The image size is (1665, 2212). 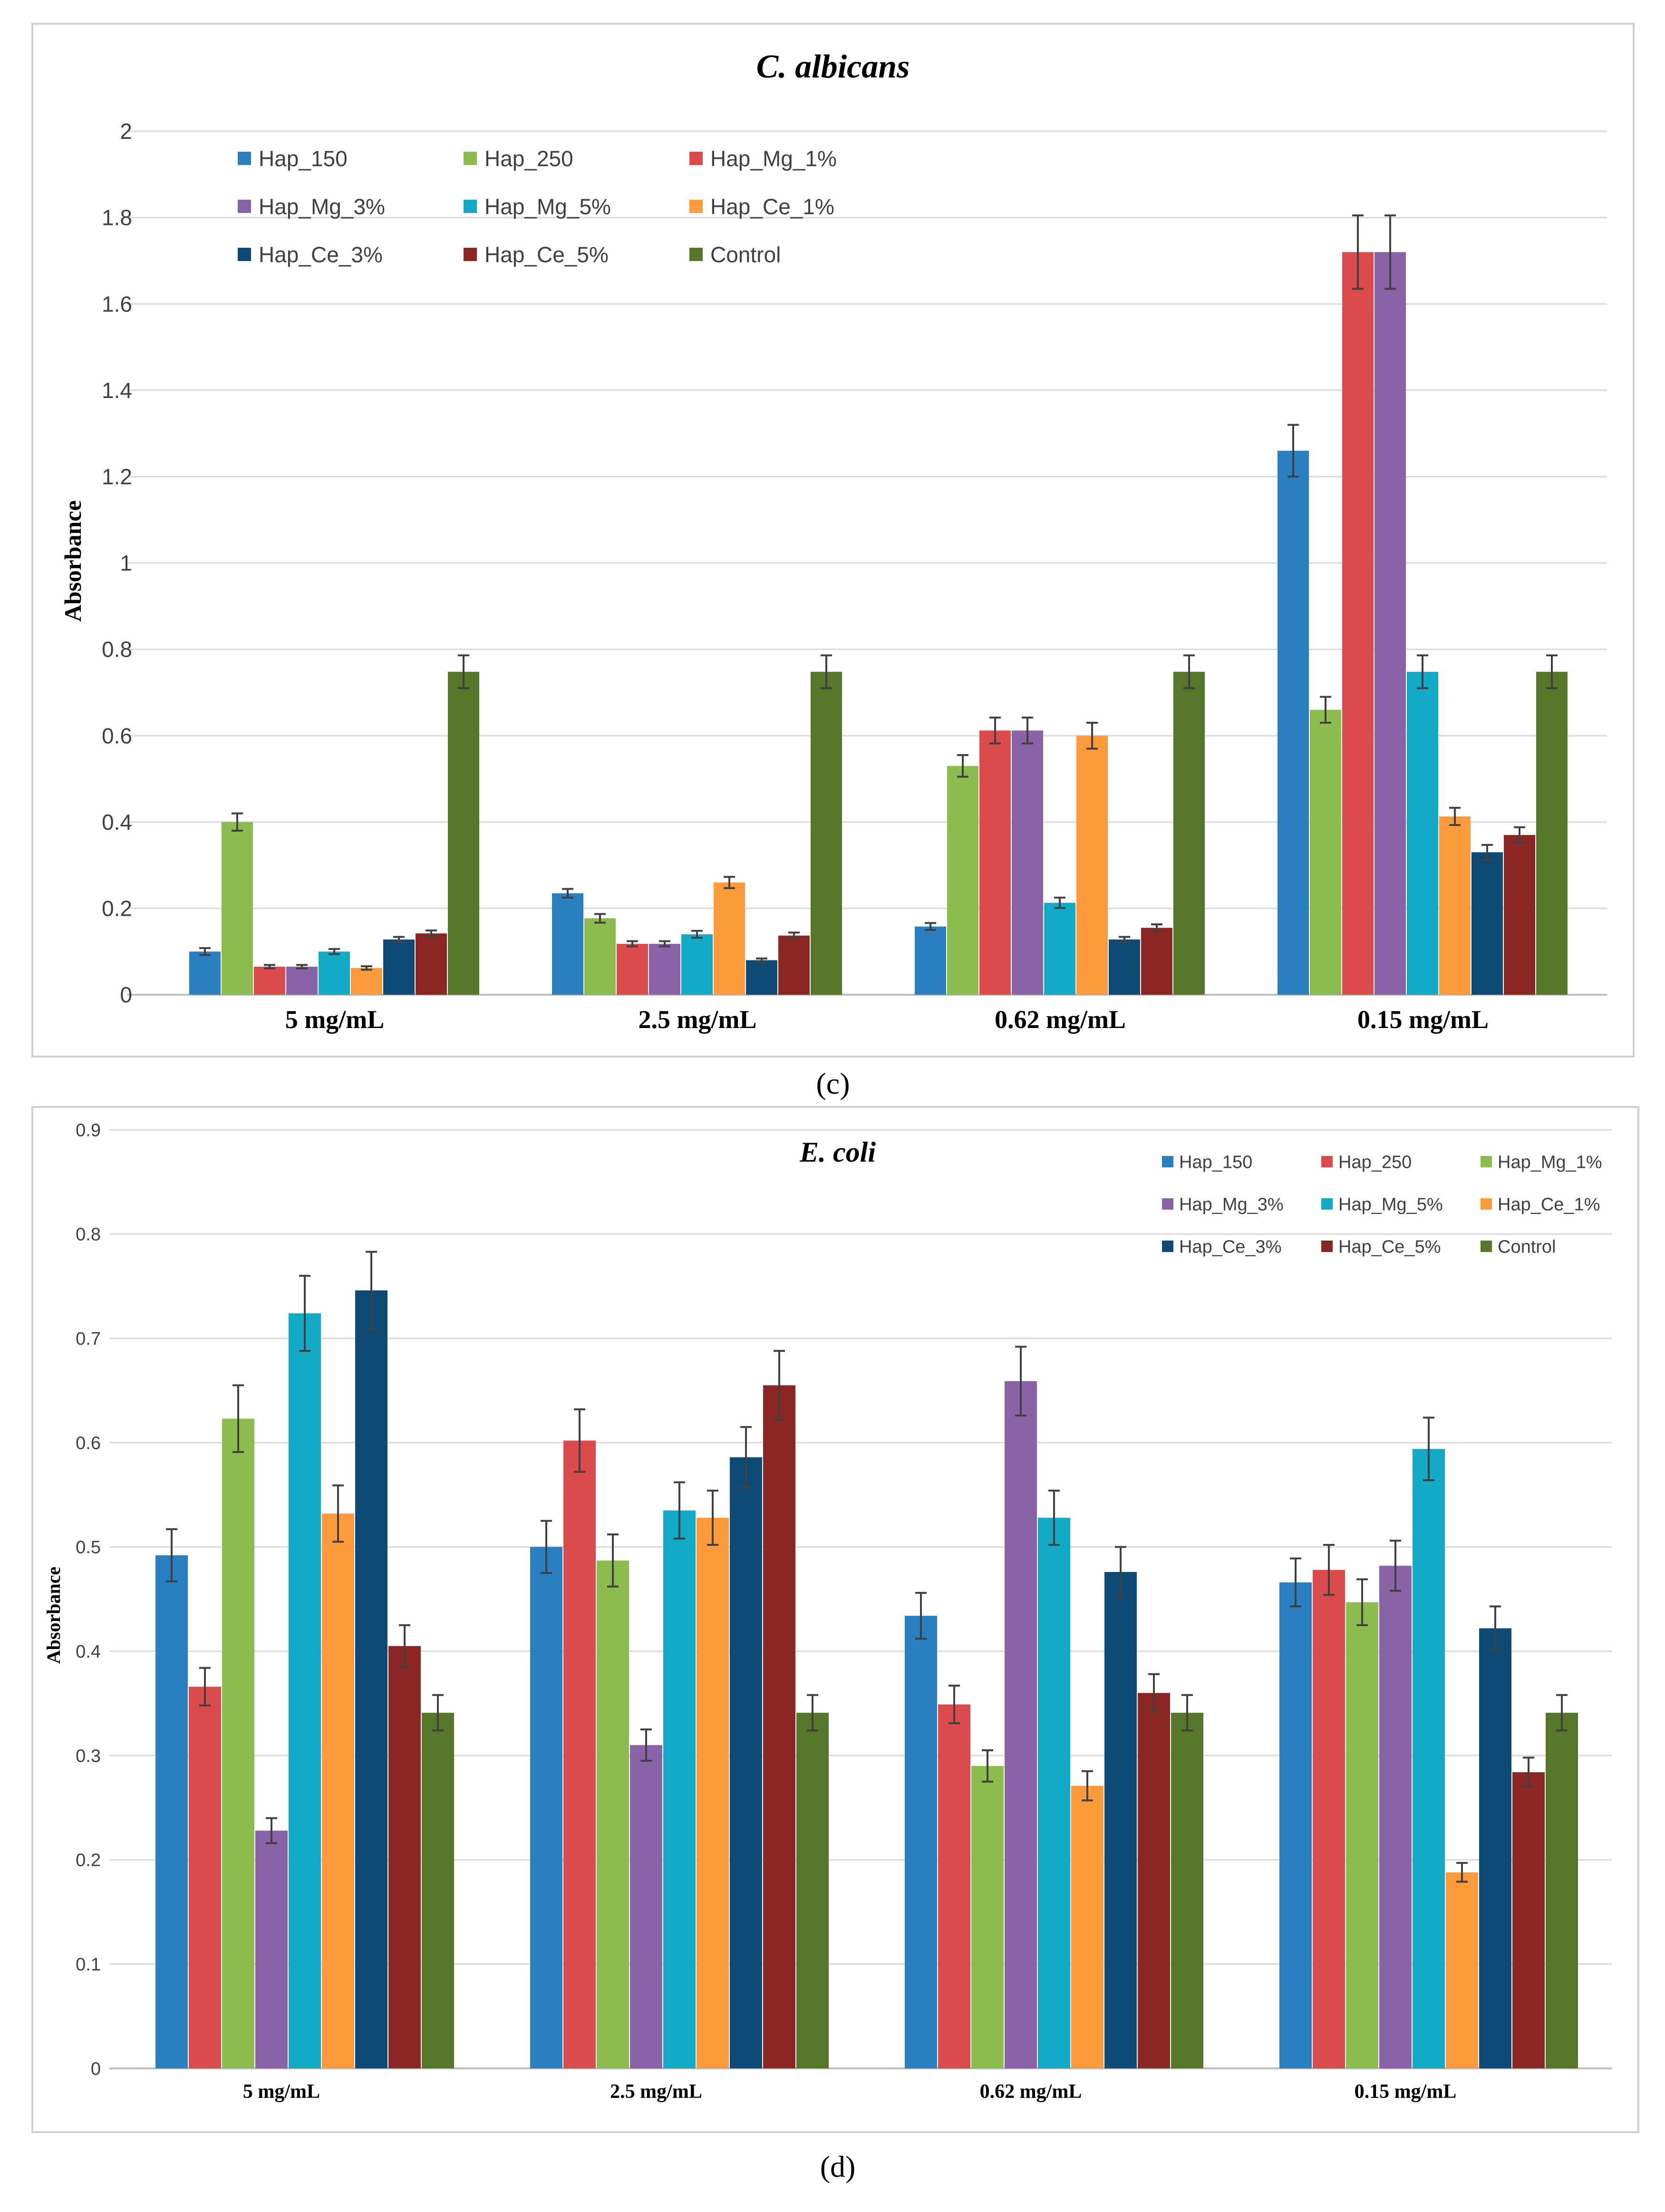 I want to click on y-tick-label: 2, so click(x=126, y=131).